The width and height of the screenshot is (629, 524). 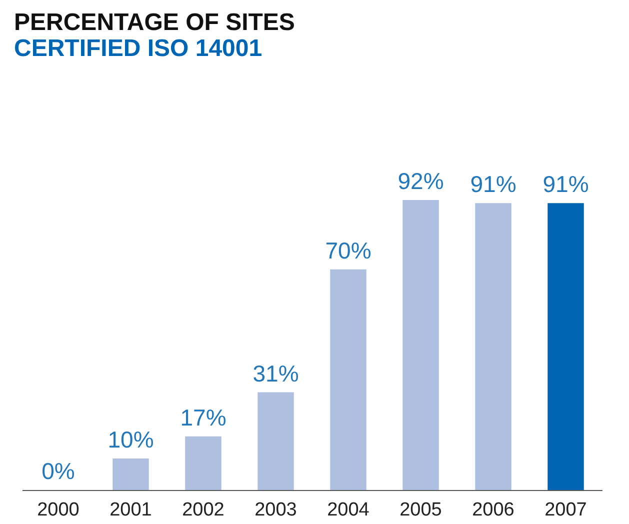 What do you see at coordinates (131, 439) in the screenshot?
I see `data-label: 10%` at bounding box center [131, 439].